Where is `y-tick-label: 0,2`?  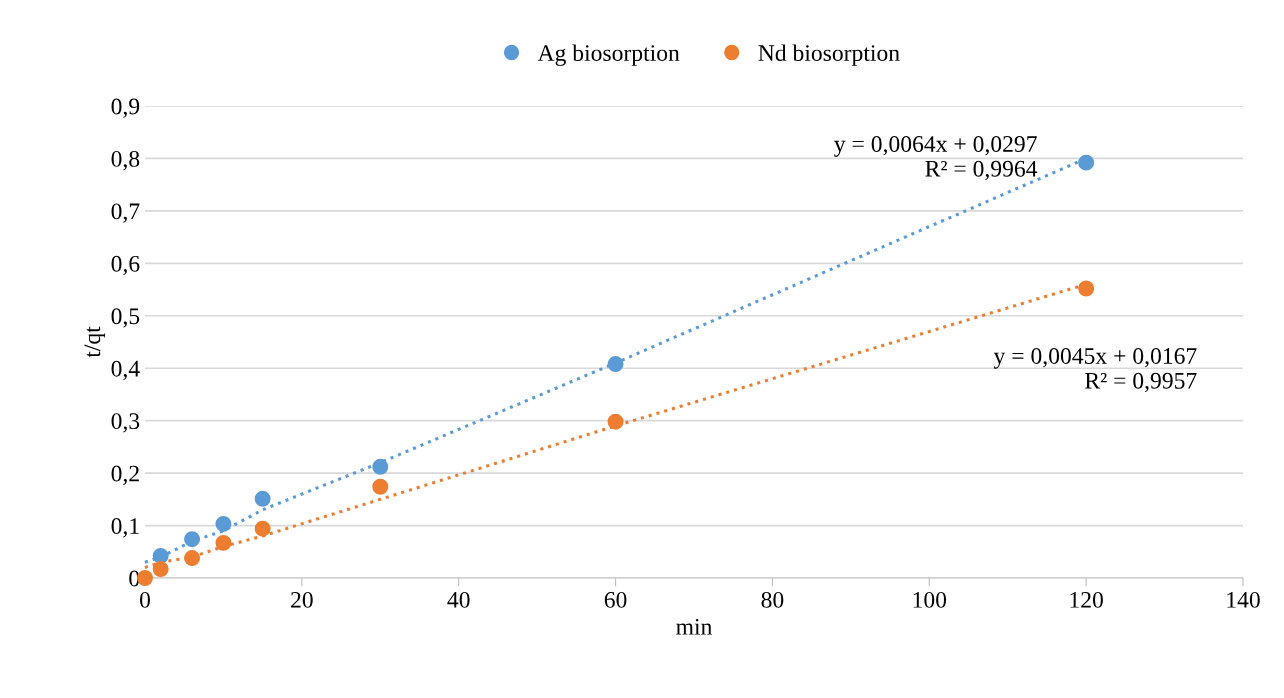
y-tick-label: 0,2 is located at coordinates (125, 475).